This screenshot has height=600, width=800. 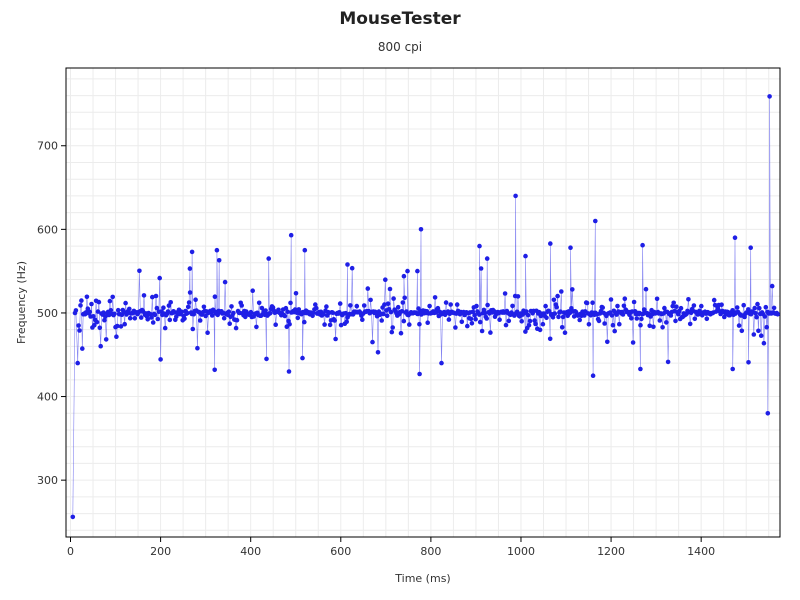 What do you see at coordinates (160, 551) in the screenshot?
I see `x-tick-label: 200` at bounding box center [160, 551].